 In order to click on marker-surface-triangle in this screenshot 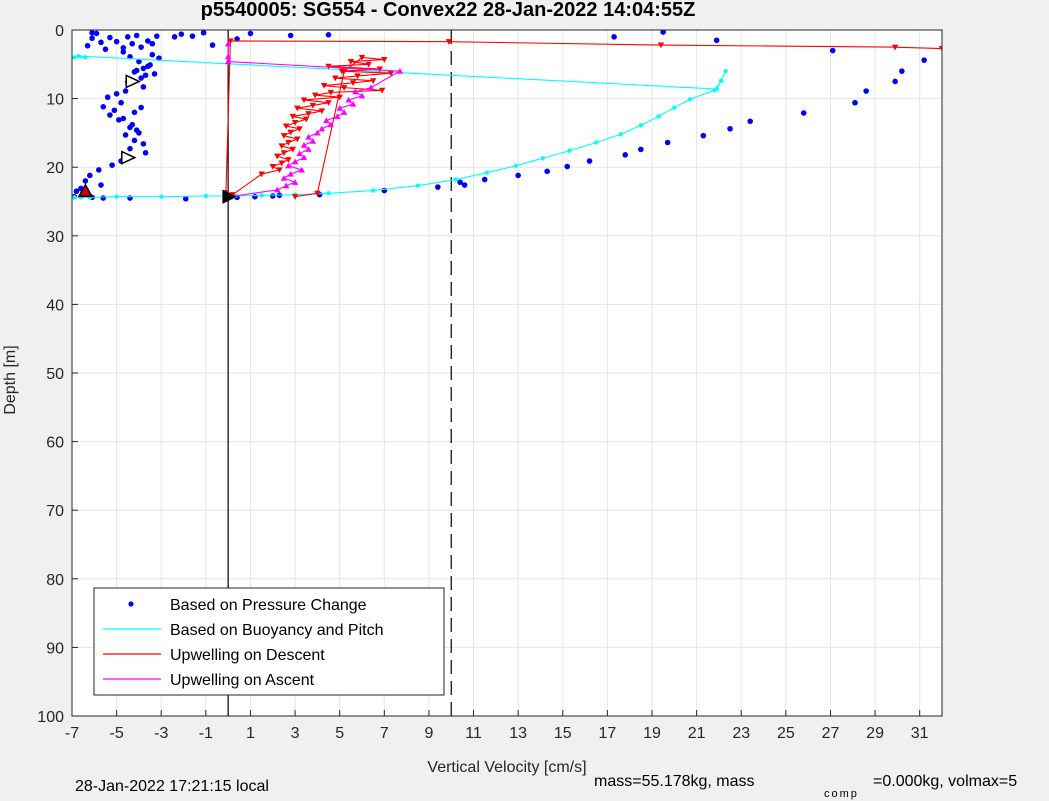, I will do `click(85, 190)`.